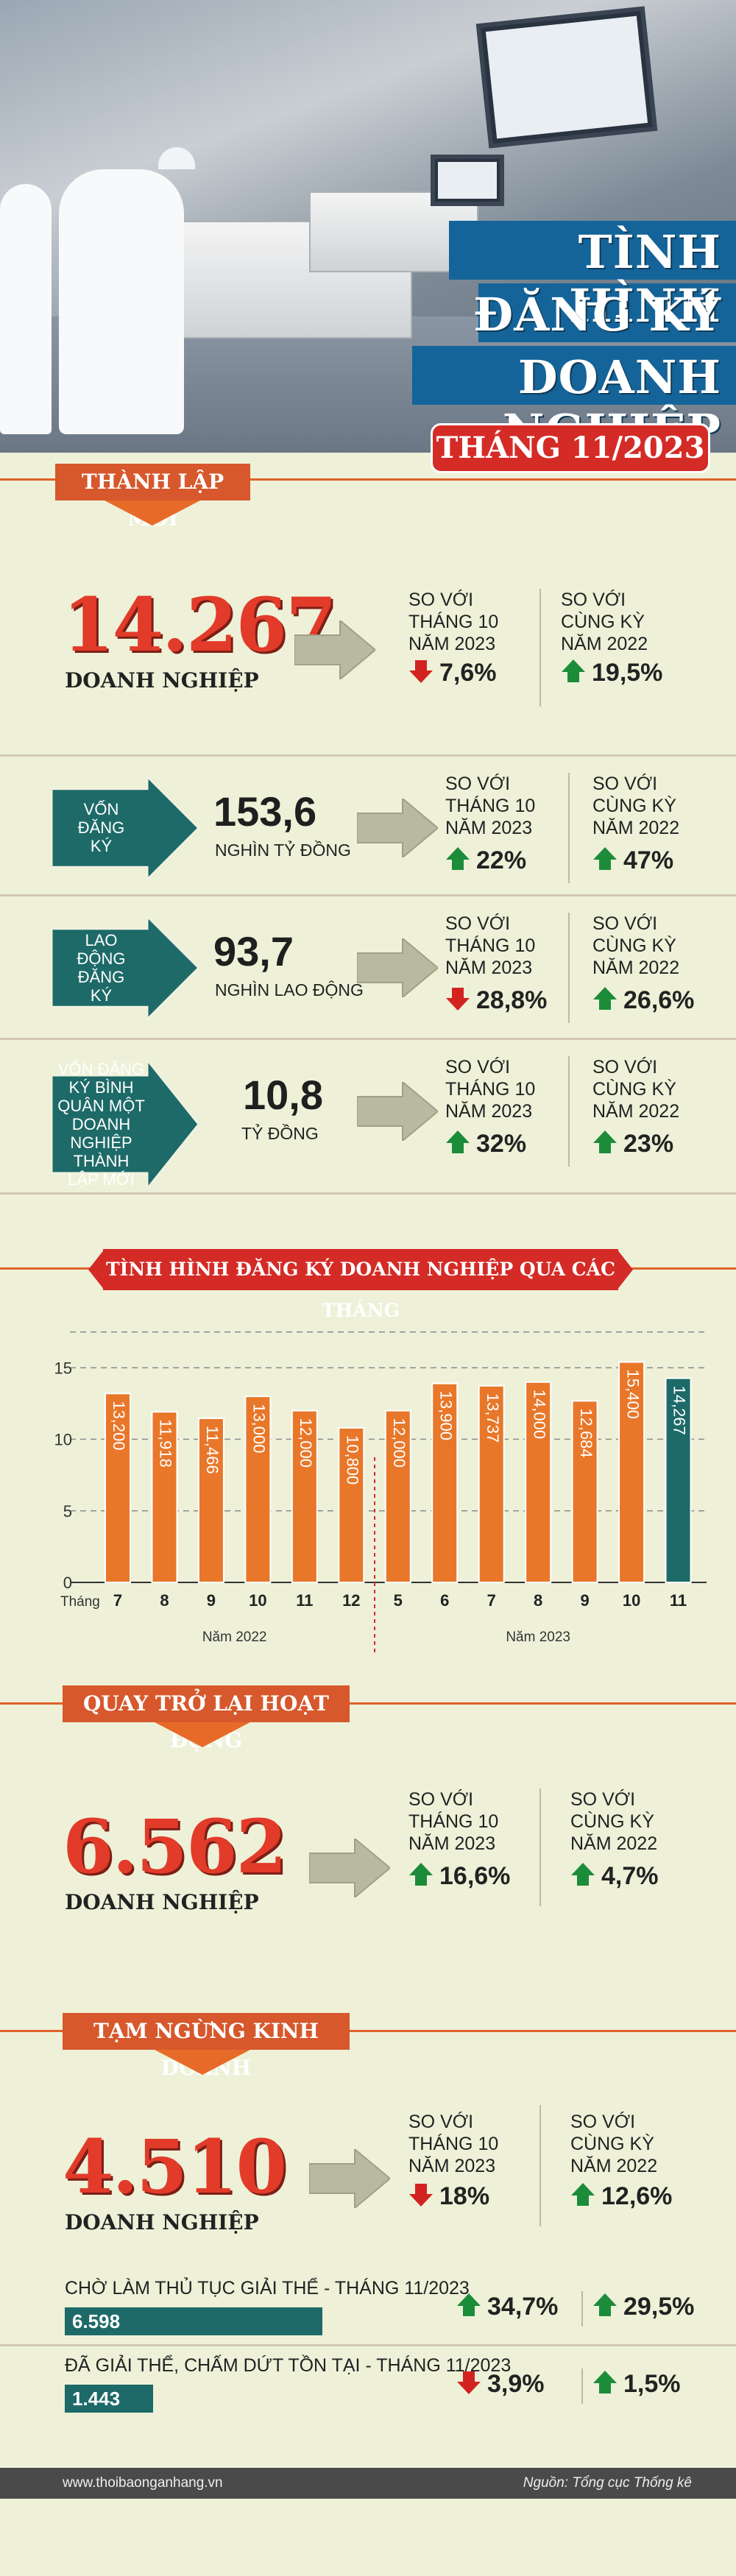 The width and height of the screenshot is (736, 2576). What do you see at coordinates (234, 1637) in the screenshot?
I see `year-label: Năm 2022` at bounding box center [234, 1637].